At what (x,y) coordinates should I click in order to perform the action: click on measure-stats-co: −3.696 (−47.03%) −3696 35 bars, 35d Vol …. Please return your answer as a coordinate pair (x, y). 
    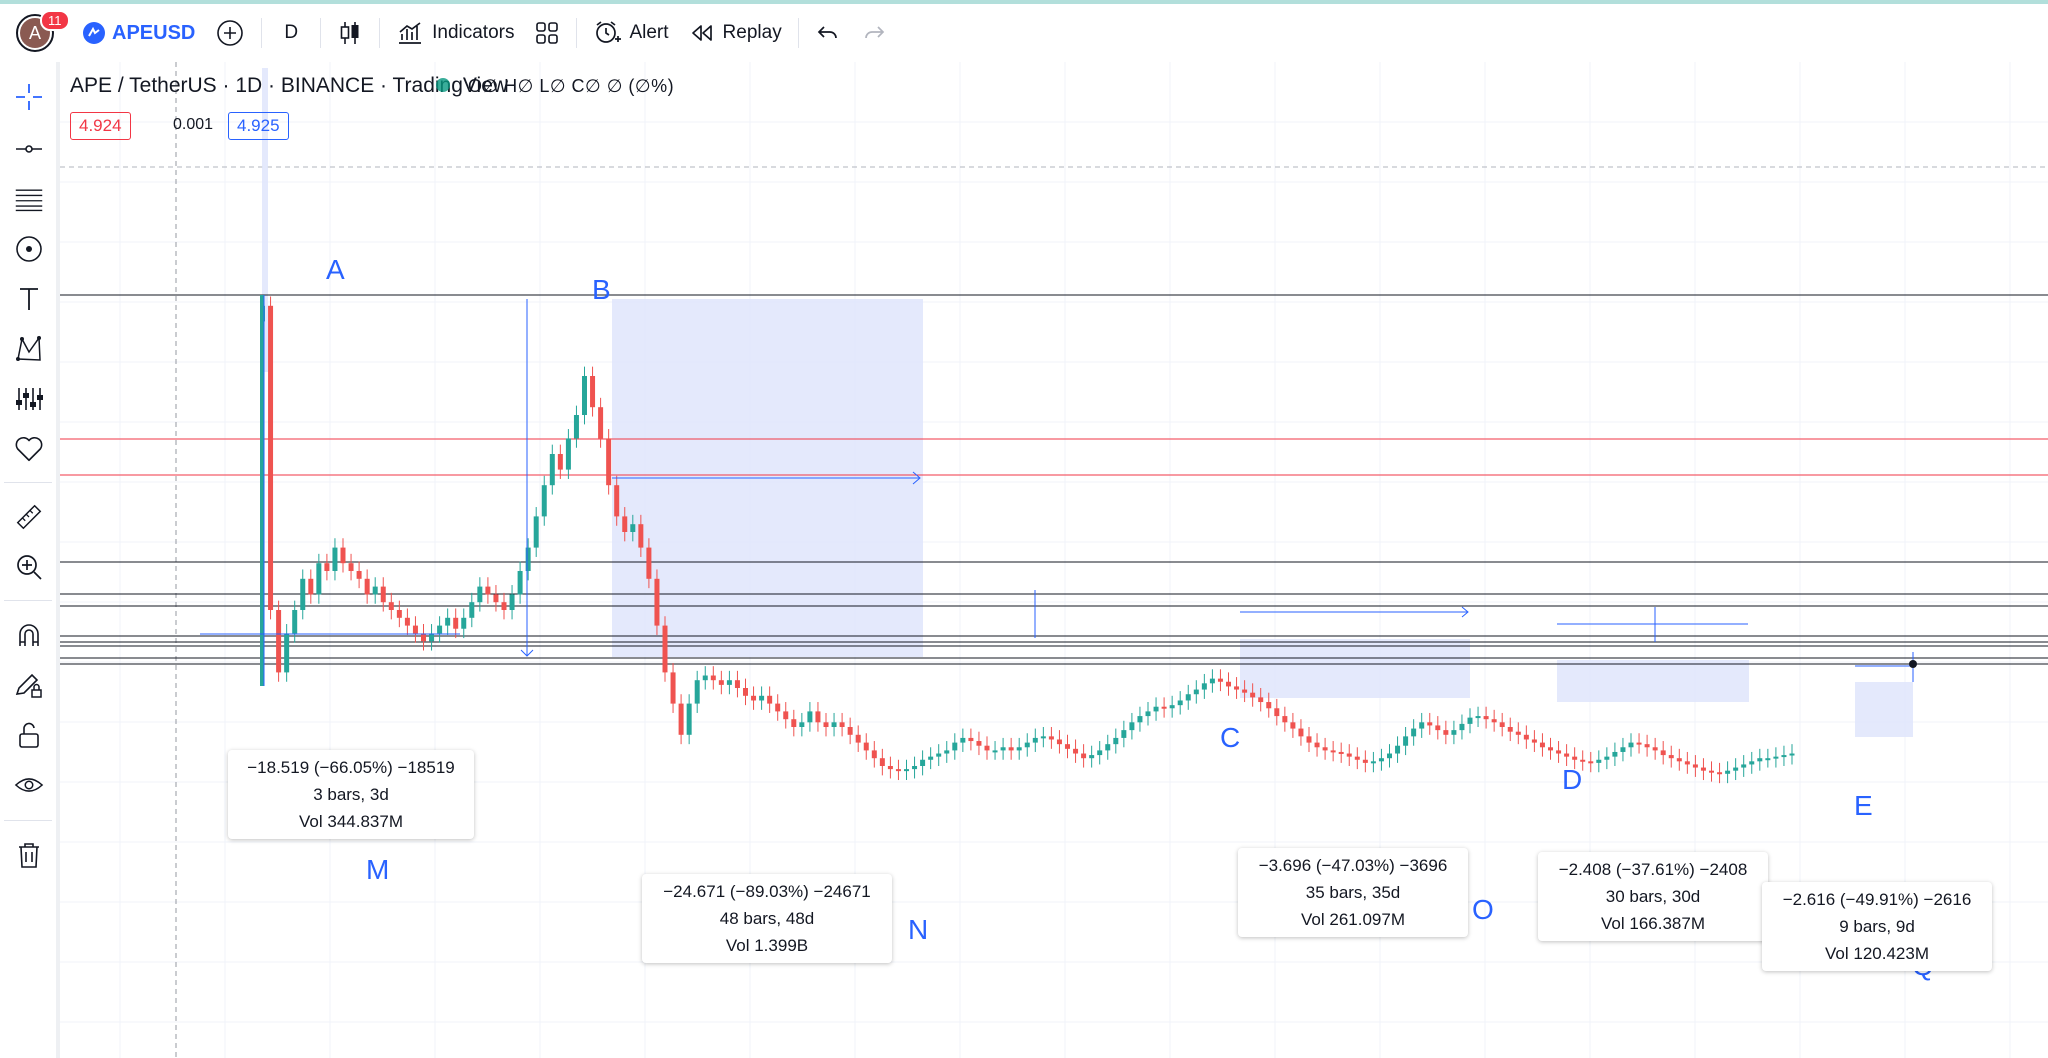
    Looking at the image, I should click on (1353, 892).